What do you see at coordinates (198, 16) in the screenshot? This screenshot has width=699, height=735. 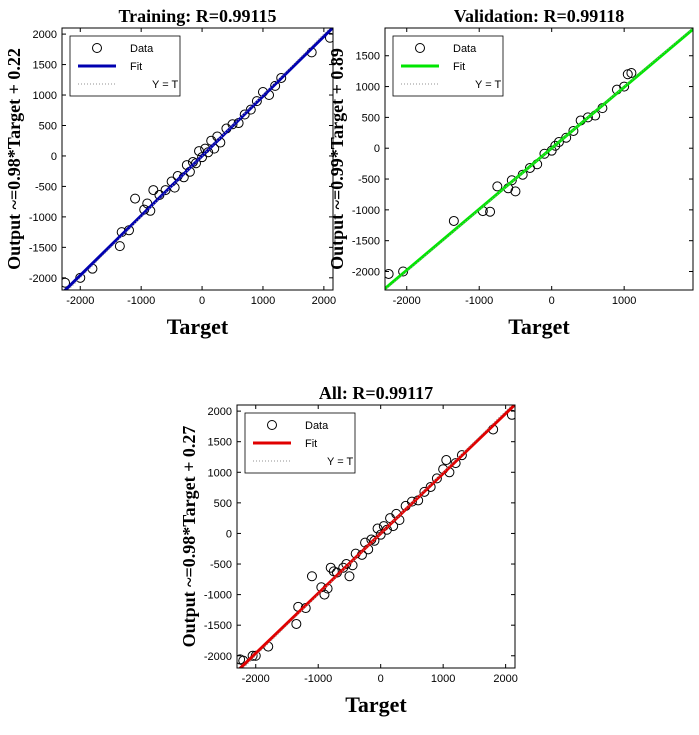 I see `chart-title: Training: R=0.99115` at bounding box center [198, 16].